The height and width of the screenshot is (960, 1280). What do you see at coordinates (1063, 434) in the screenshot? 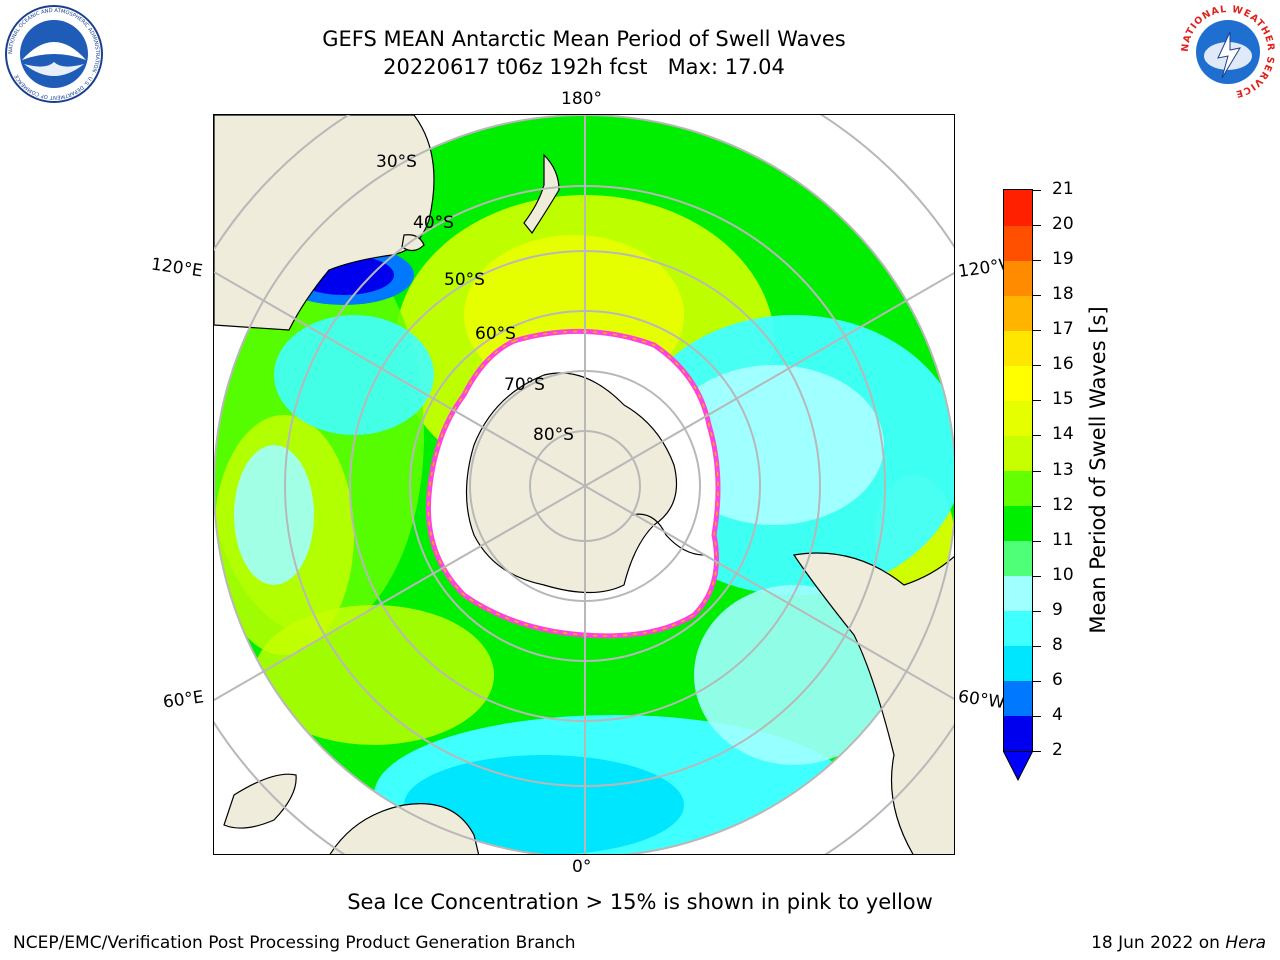
I see `colorbar-tick-label: 14` at bounding box center [1063, 434].